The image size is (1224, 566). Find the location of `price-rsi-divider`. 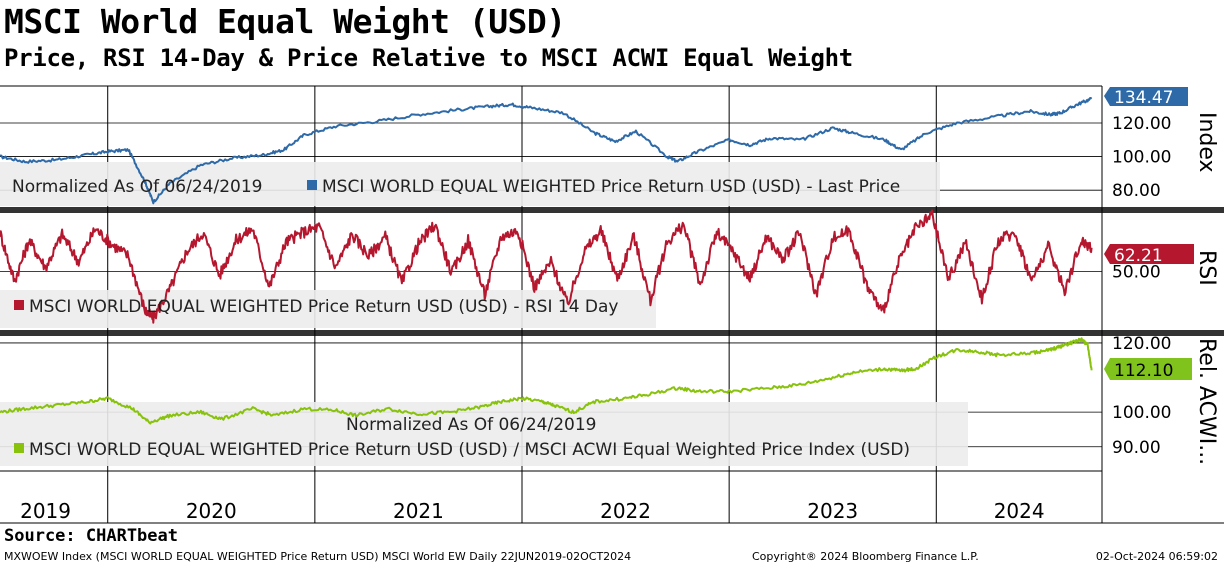

price-rsi-divider is located at coordinates (612, 210).